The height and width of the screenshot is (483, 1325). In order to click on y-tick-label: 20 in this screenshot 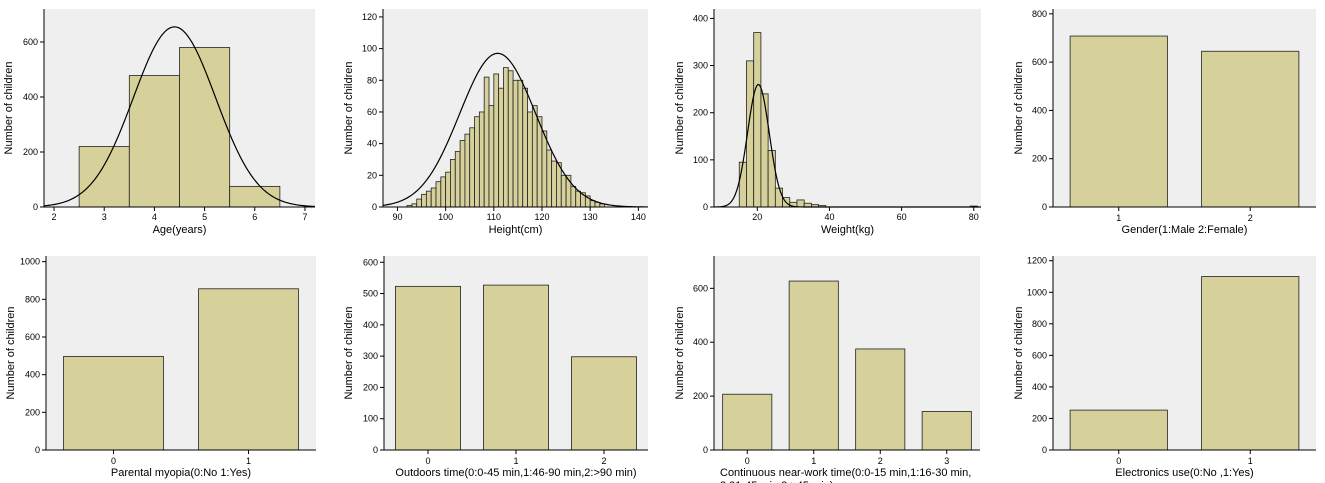, I will do `click(372, 175)`.